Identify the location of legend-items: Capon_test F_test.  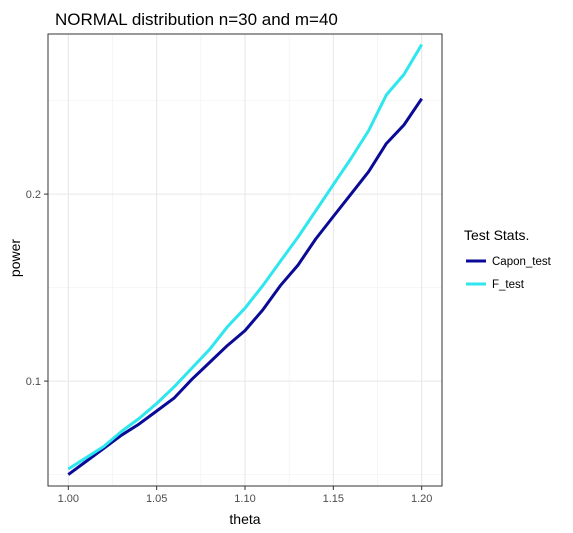
(509, 273).